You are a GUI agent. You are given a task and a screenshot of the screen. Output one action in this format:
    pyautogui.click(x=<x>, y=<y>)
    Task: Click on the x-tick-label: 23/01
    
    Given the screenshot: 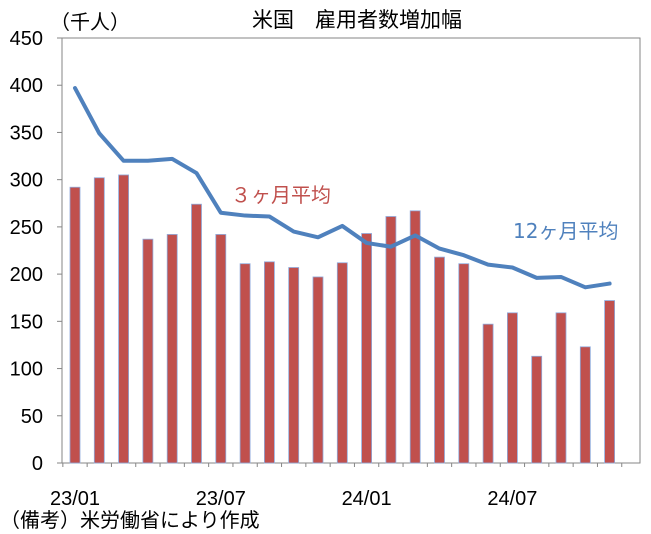 What is the action you would take?
    pyautogui.click(x=75, y=499)
    